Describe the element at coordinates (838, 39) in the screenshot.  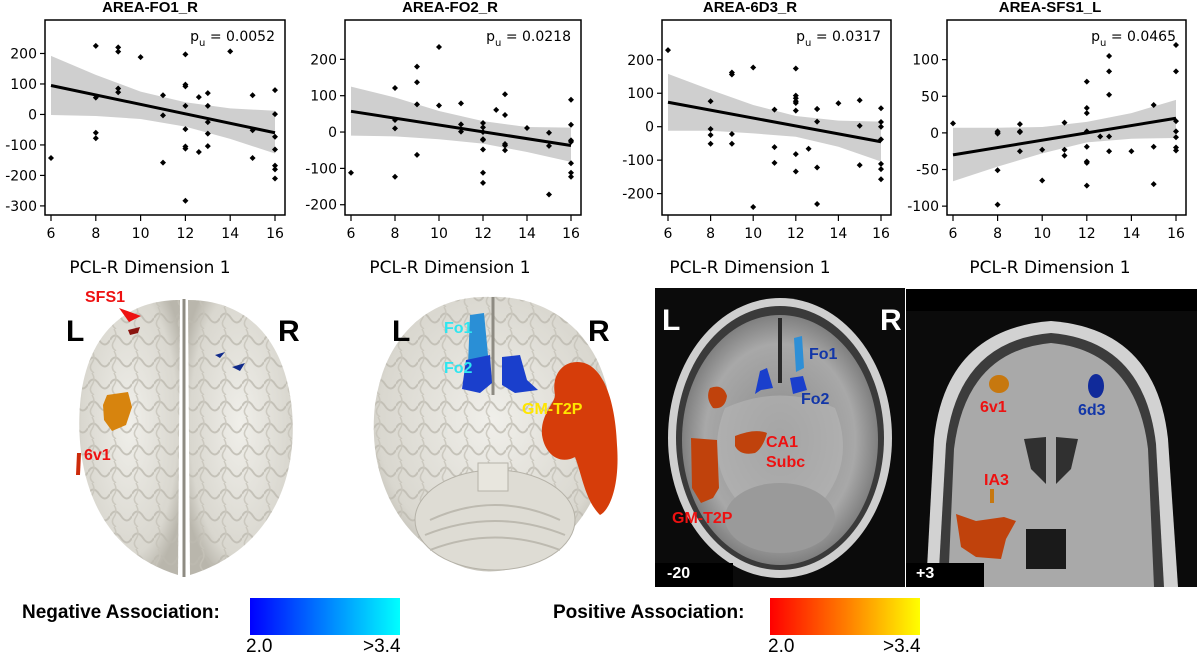
I see `p-value-annotation: pu = 0.0317` at that location.